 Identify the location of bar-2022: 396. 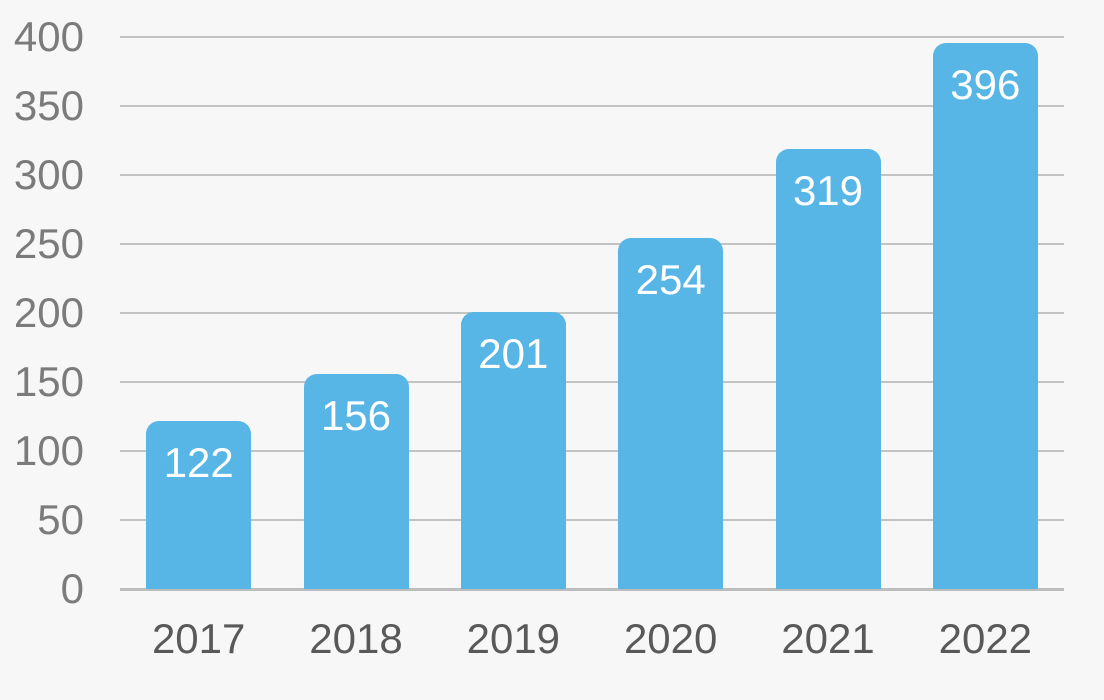
(985, 315).